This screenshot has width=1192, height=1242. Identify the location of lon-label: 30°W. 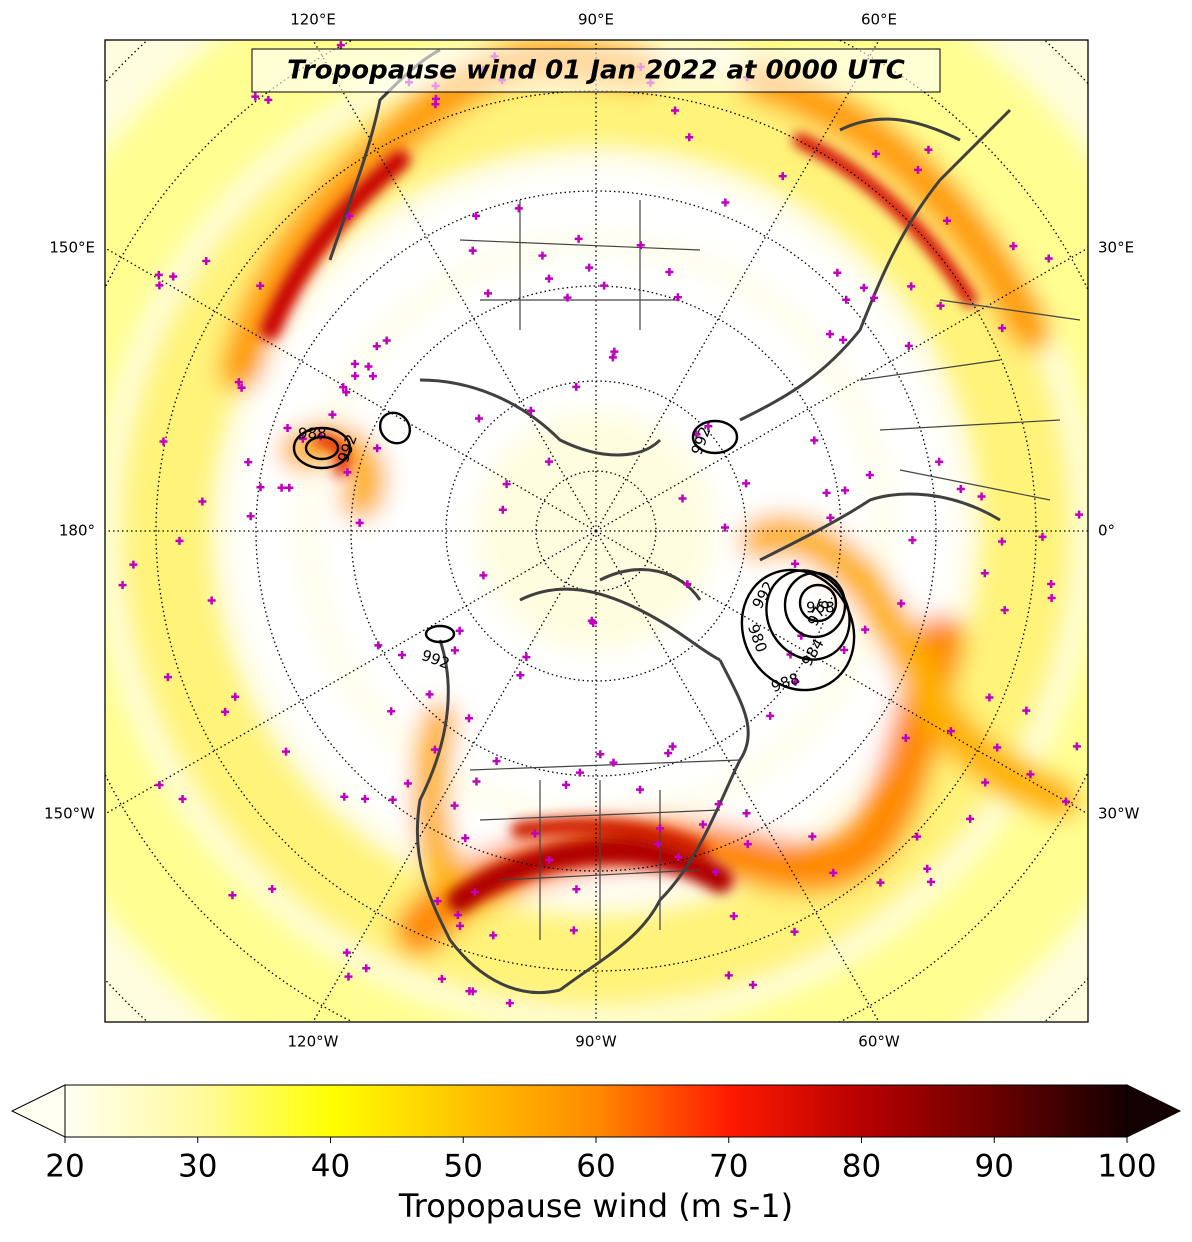
(1119, 814).